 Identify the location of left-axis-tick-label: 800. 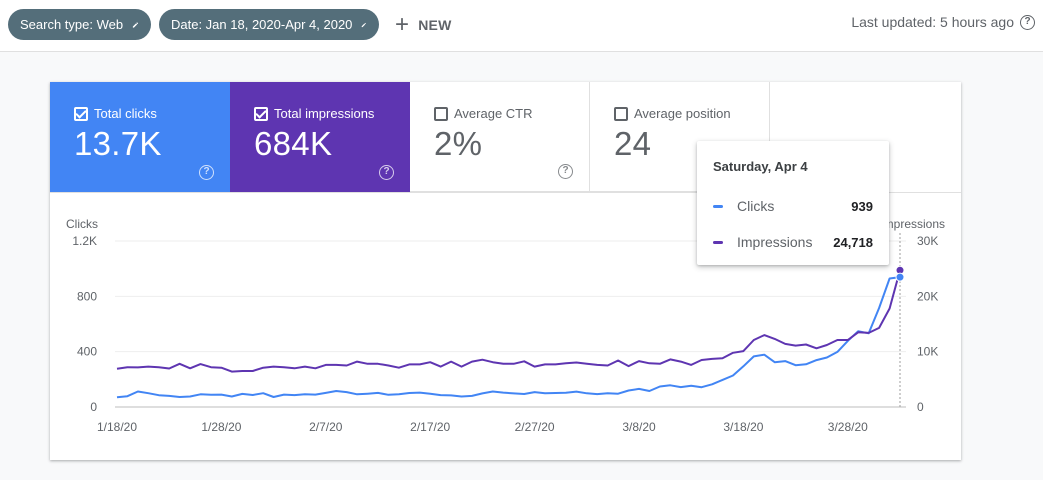
(87, 296).